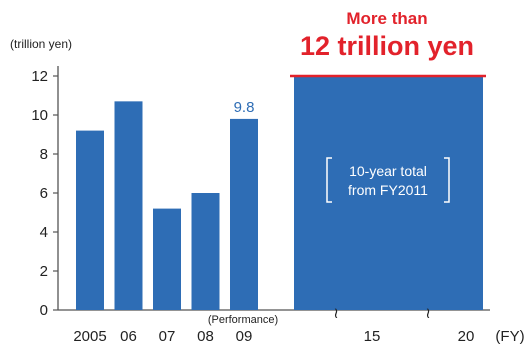  I want to click on value-label-09: 9.8, so click(244, 107).